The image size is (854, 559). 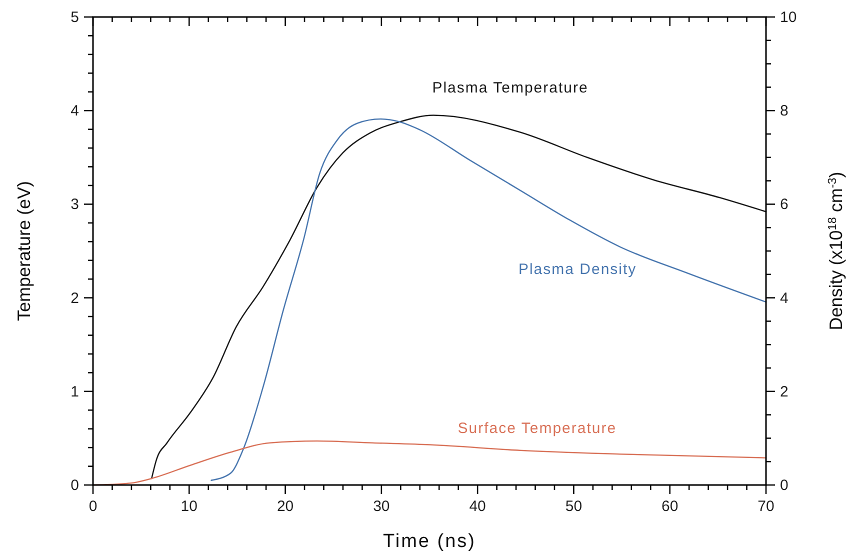 What do you see at coordinates (788, 17) in the screenshot?
I see `y2-tick-label: 10` at bounding box center [788, 17].